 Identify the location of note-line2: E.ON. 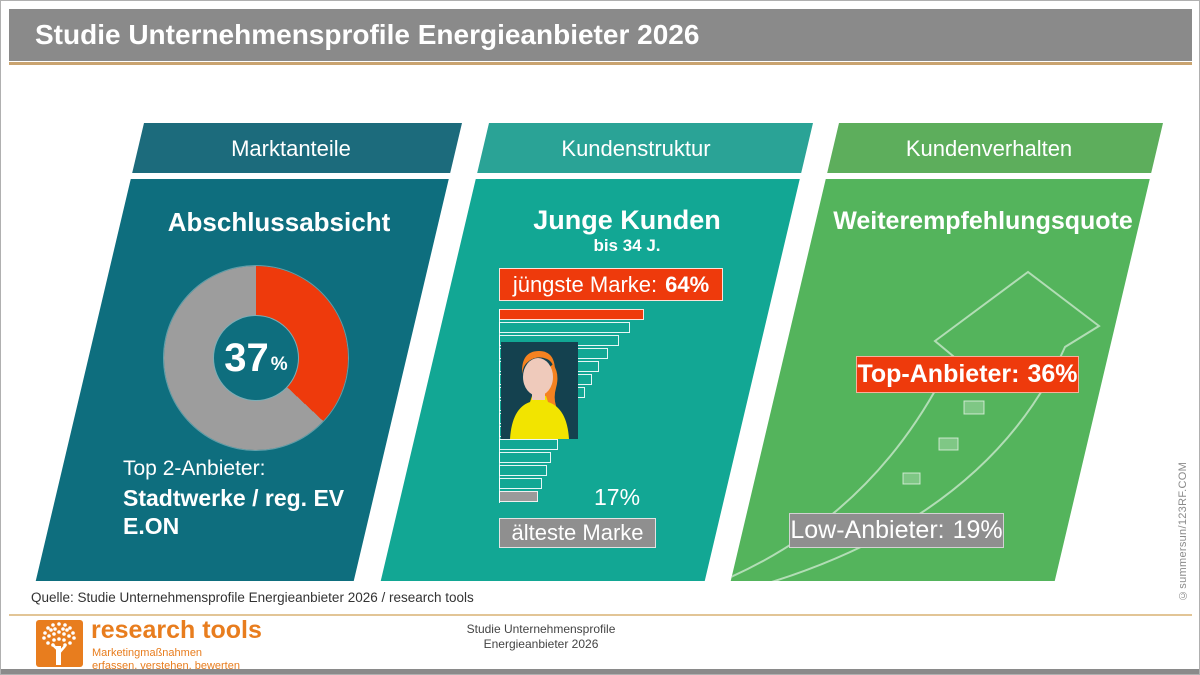
(151, 526).